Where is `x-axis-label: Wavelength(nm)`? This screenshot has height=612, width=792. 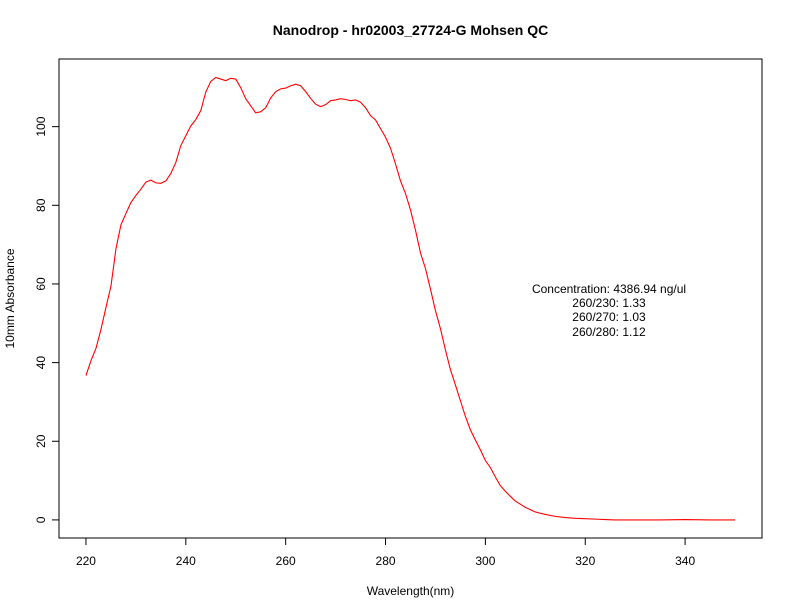 x-axis-label: Wavelength(nm) is located at coordinates (411, 591).